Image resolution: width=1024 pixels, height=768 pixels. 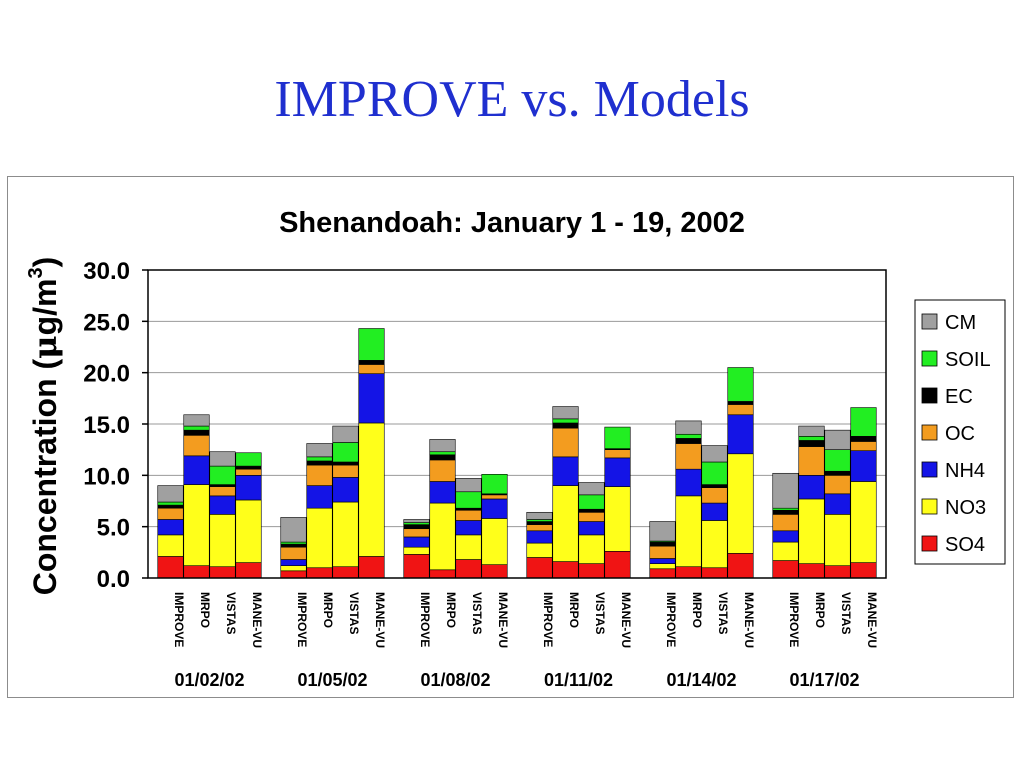 What do you see at coordinates (959, 397) in the screenshot?
I see `legend-label: EC` at bounding box center [959, 397].